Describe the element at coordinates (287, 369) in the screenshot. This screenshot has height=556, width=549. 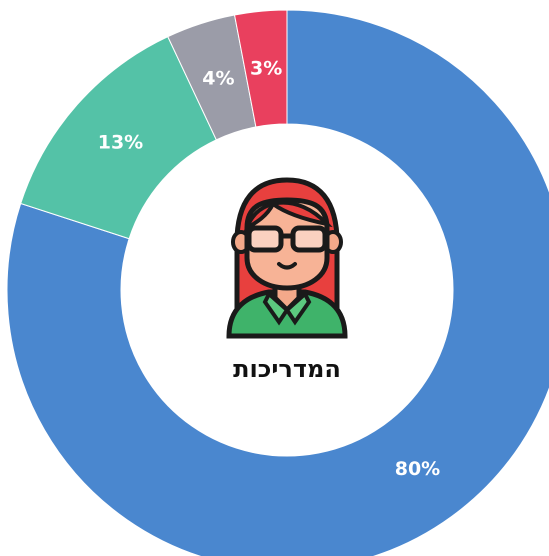
I see `center-title: המדריכות` at that location.